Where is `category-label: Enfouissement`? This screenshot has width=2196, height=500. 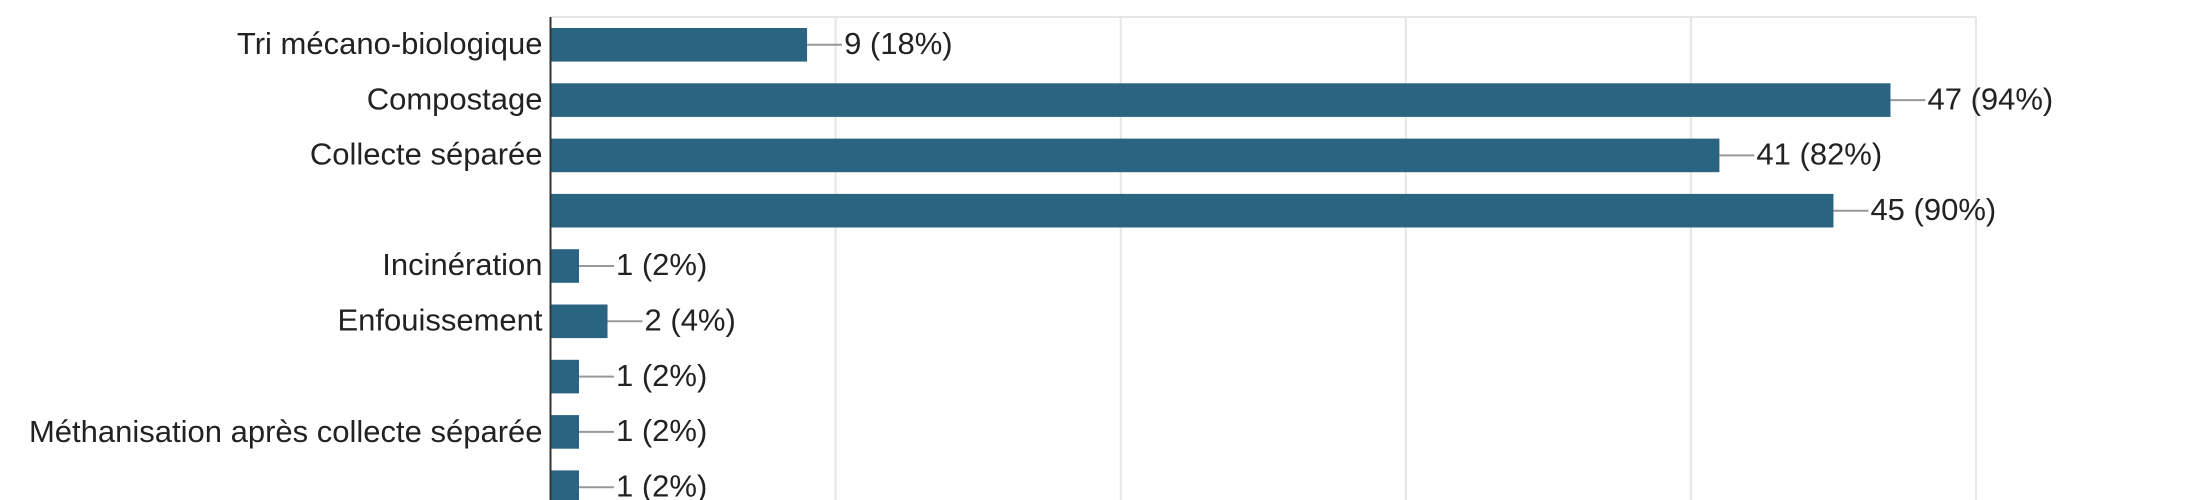 category-label: Enfouissement is located at coordinates (439, 319).